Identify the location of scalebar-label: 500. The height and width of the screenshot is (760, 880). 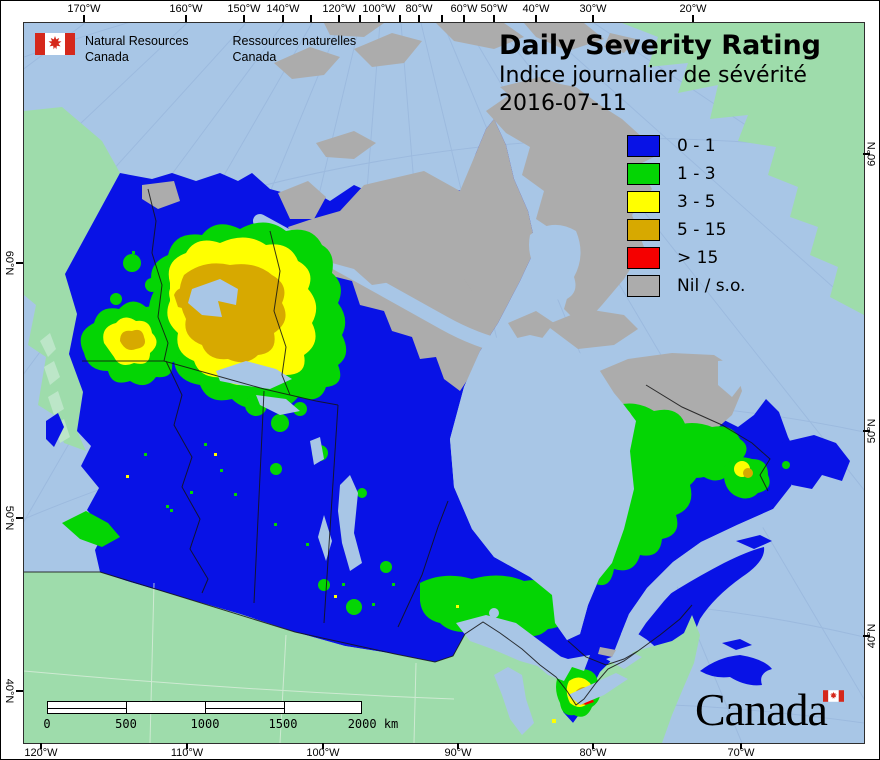
(126, 724).